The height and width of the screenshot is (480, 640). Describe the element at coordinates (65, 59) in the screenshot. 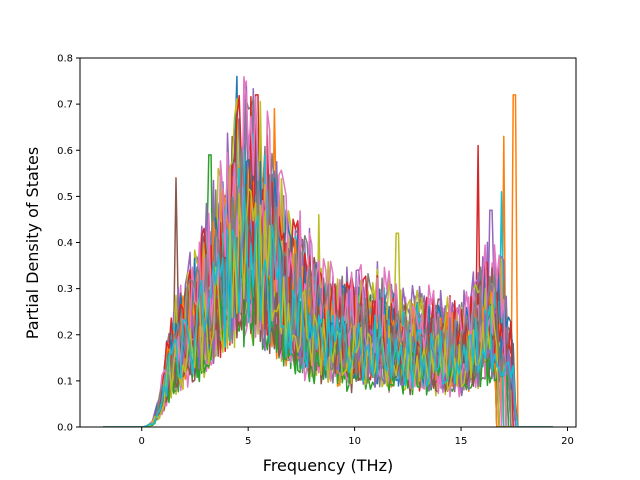

I see `y-tick-label: 0.8` at that location.